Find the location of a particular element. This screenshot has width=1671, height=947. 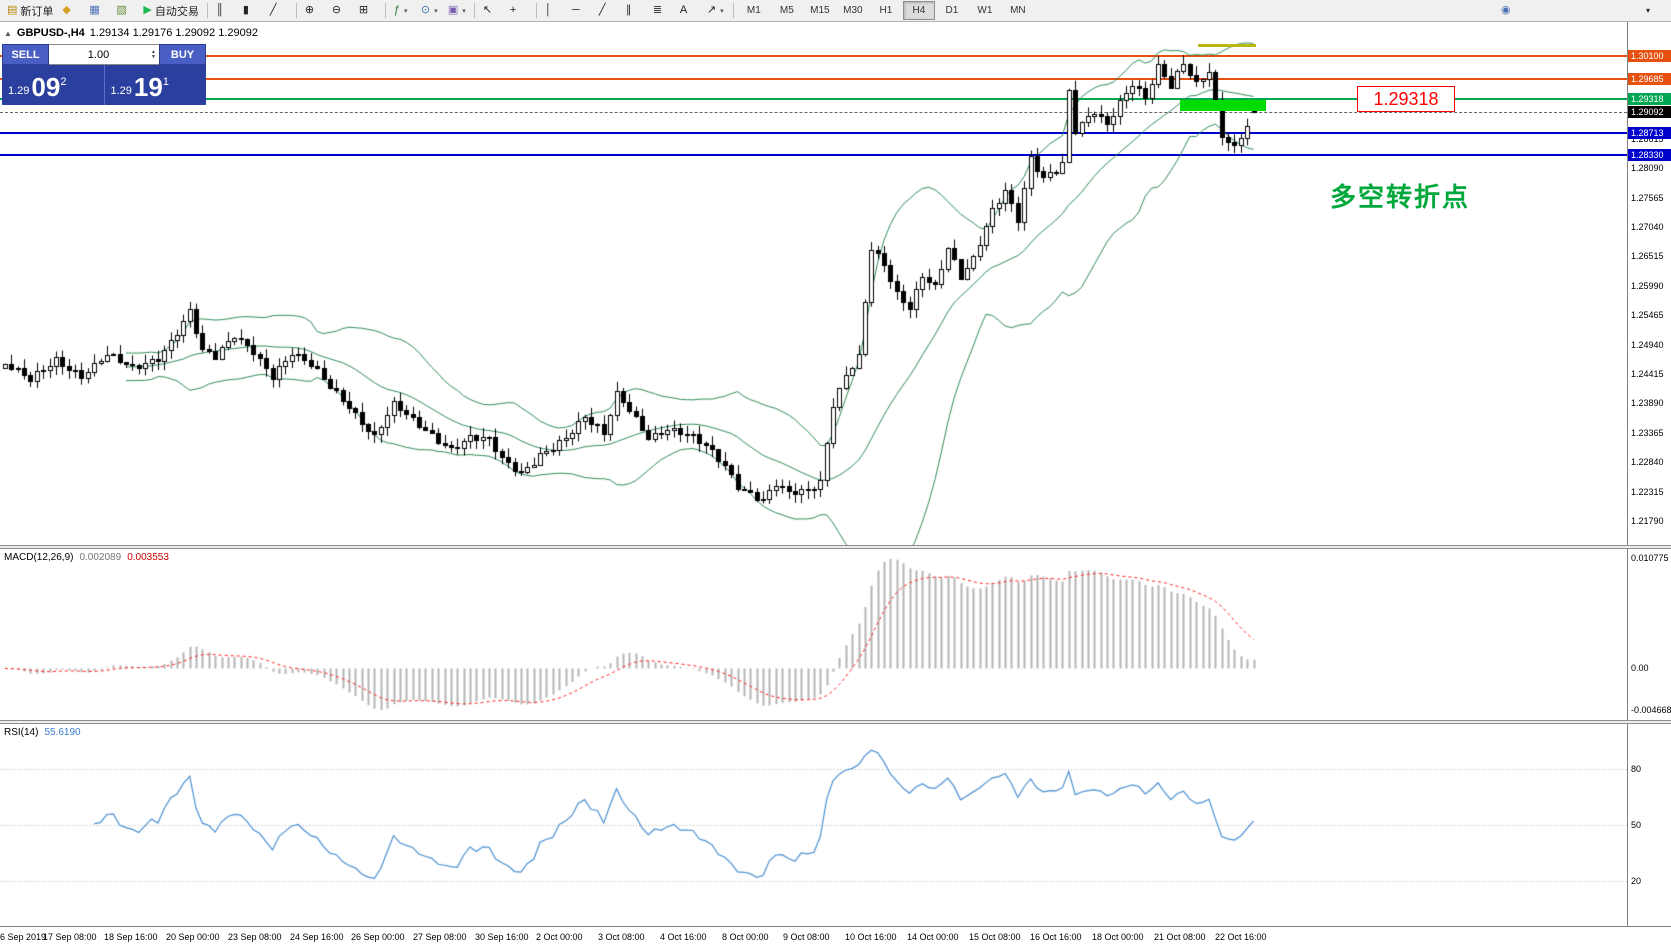

timeframe-button-mn: MN is located at coordinates (1018, 10).